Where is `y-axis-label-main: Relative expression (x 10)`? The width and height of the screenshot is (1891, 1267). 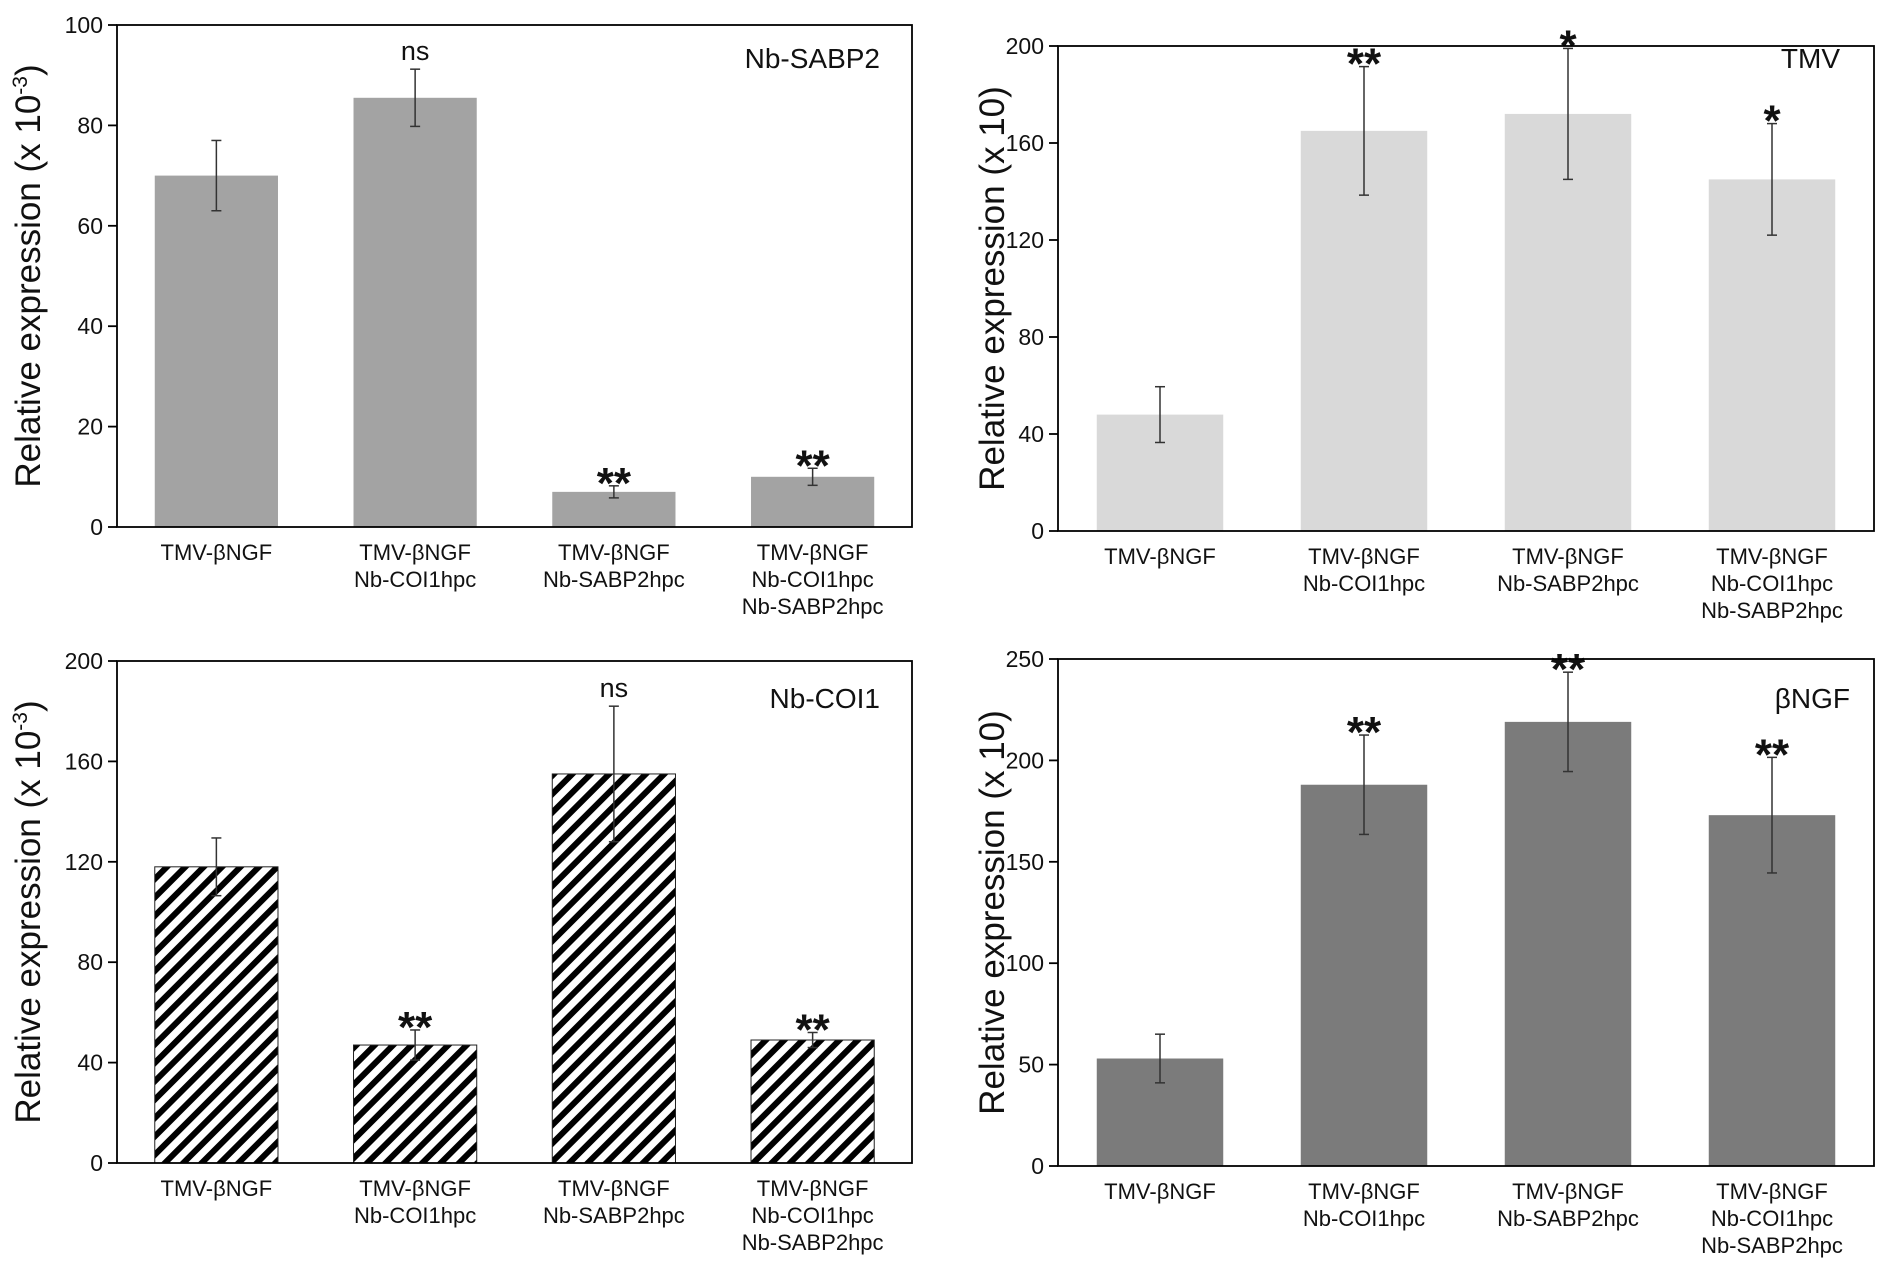
y-axis-label-main: Relative expression (x 10) is located at coordinates (992, 288).